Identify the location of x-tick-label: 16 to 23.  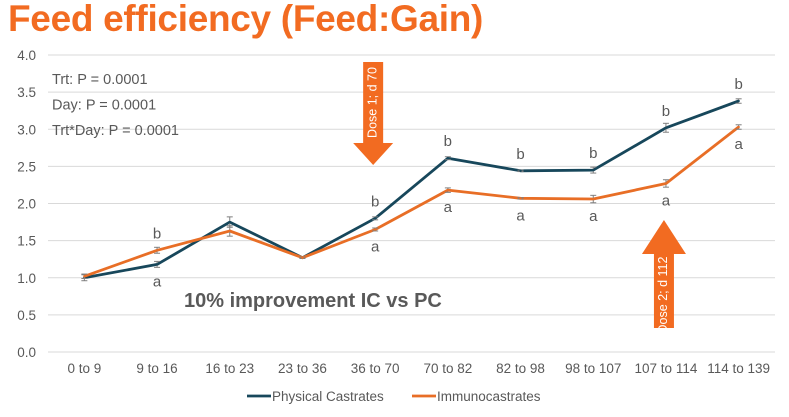
(229, 368).